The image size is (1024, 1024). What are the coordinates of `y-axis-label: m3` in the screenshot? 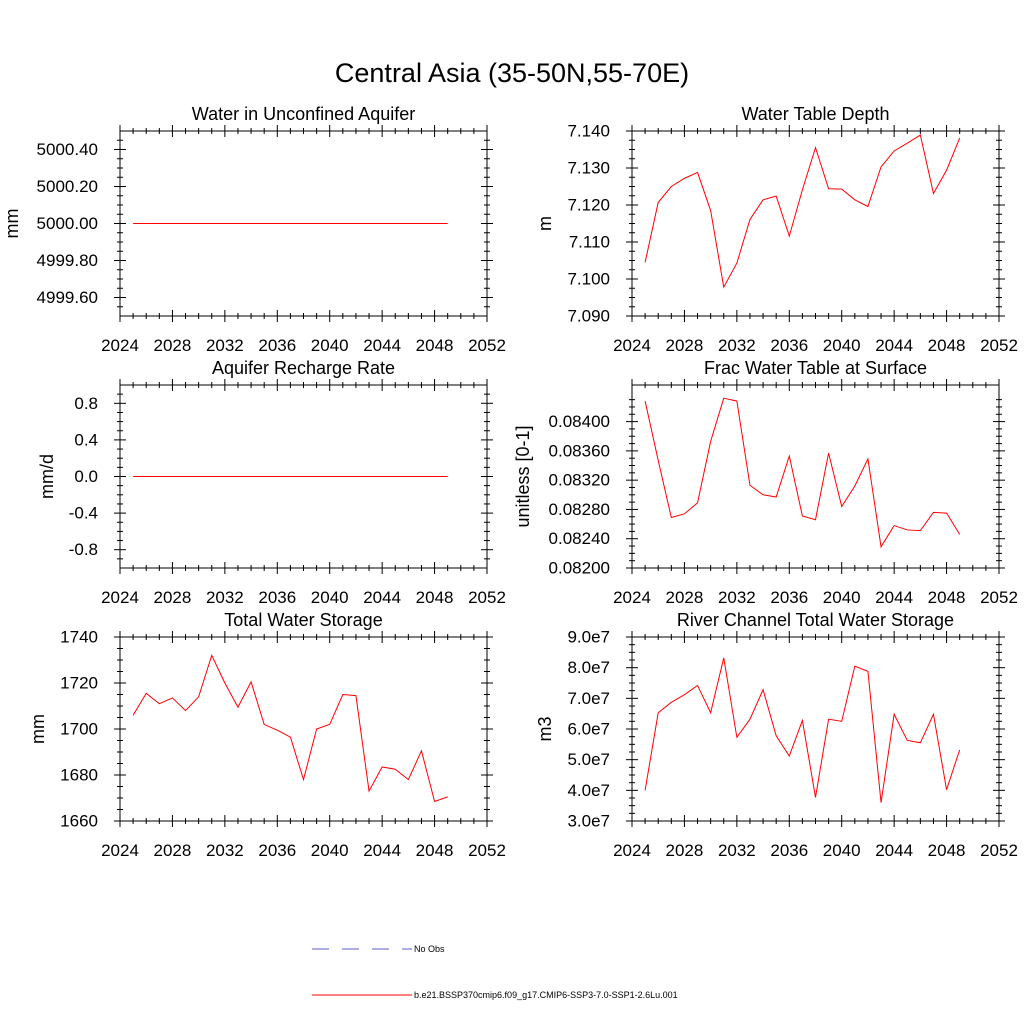 It's located at (545, 728).